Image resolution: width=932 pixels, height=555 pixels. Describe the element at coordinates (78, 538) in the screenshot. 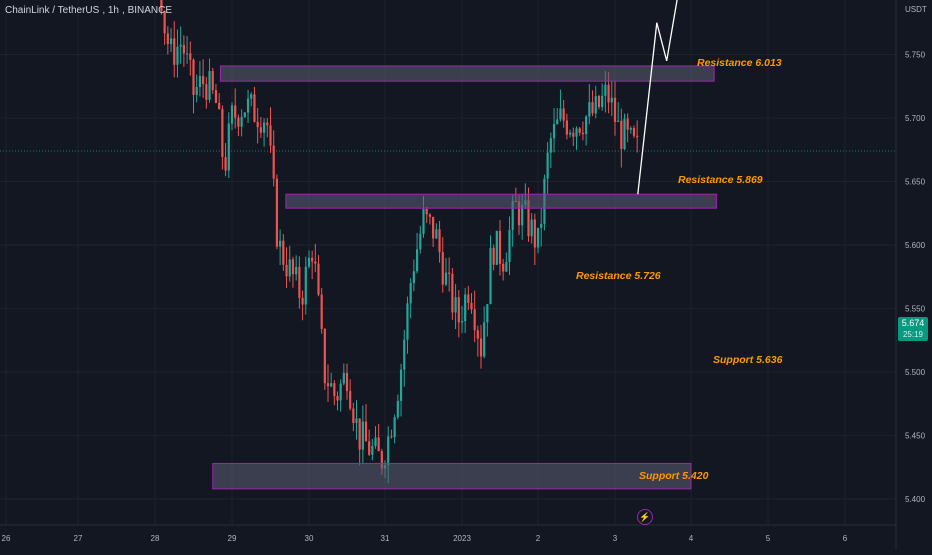

I see `x-tick-label: 27` at that location.